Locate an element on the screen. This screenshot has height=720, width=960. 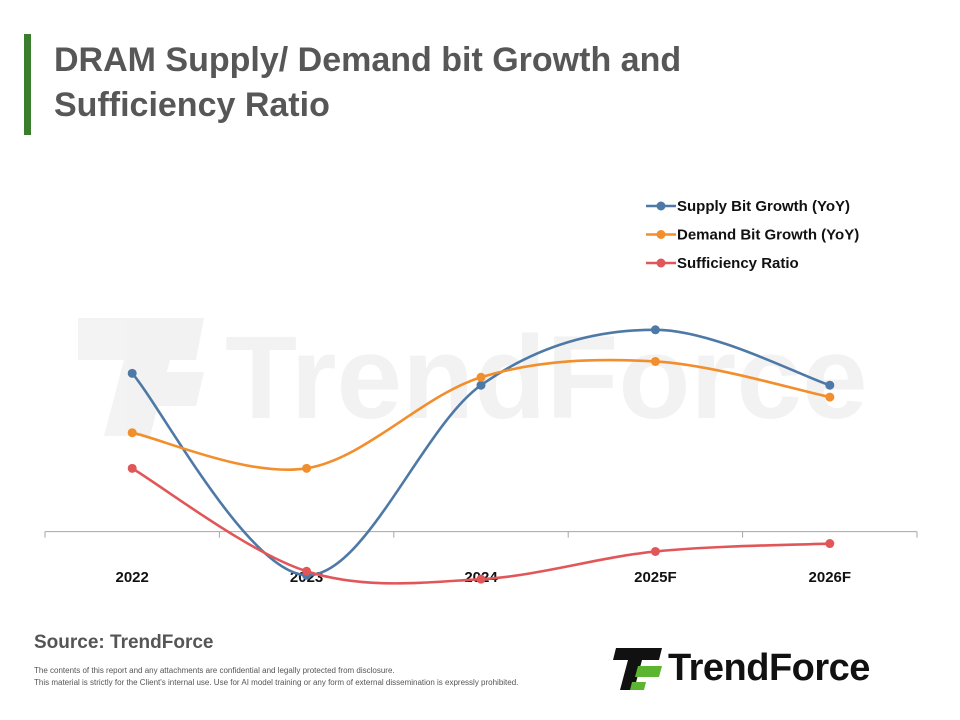
watermark-logo-icon is located at coordinates (141, 377).